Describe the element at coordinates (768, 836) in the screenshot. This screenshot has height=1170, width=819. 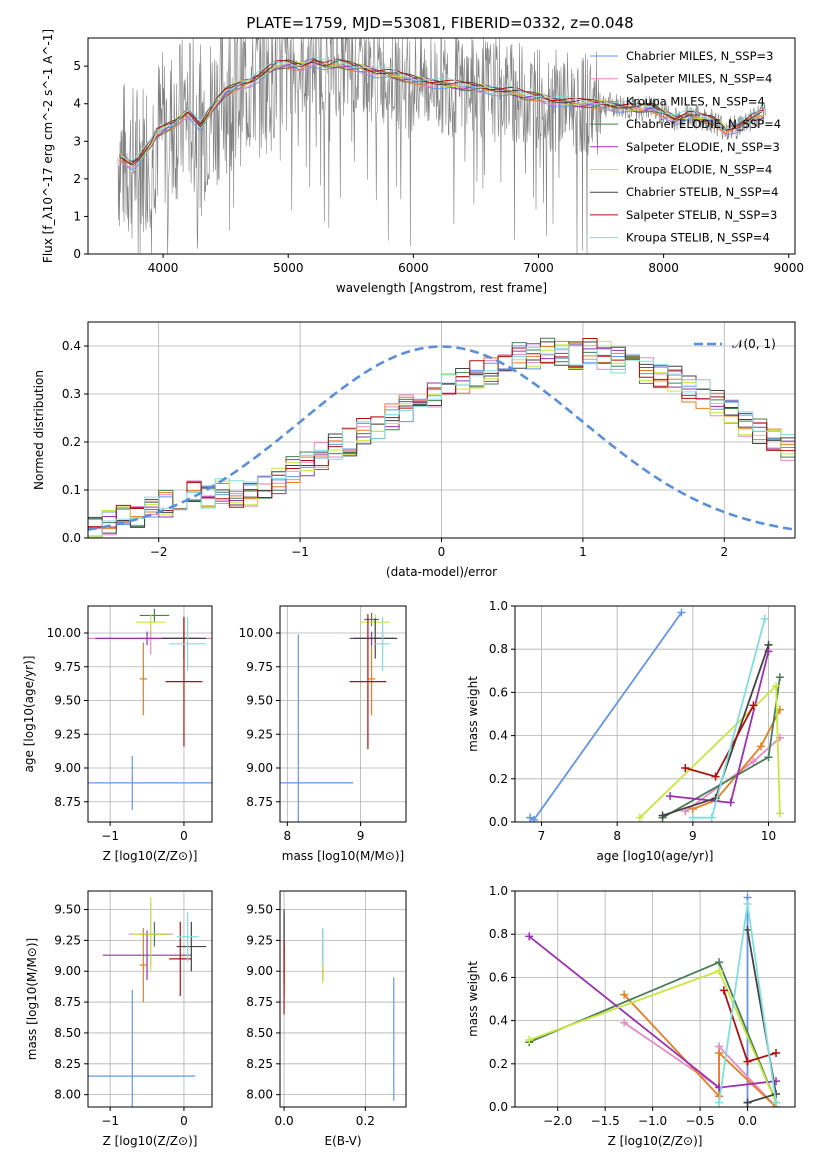
I see `weight-vs-age-axes-xtick-label: 10` at that location.